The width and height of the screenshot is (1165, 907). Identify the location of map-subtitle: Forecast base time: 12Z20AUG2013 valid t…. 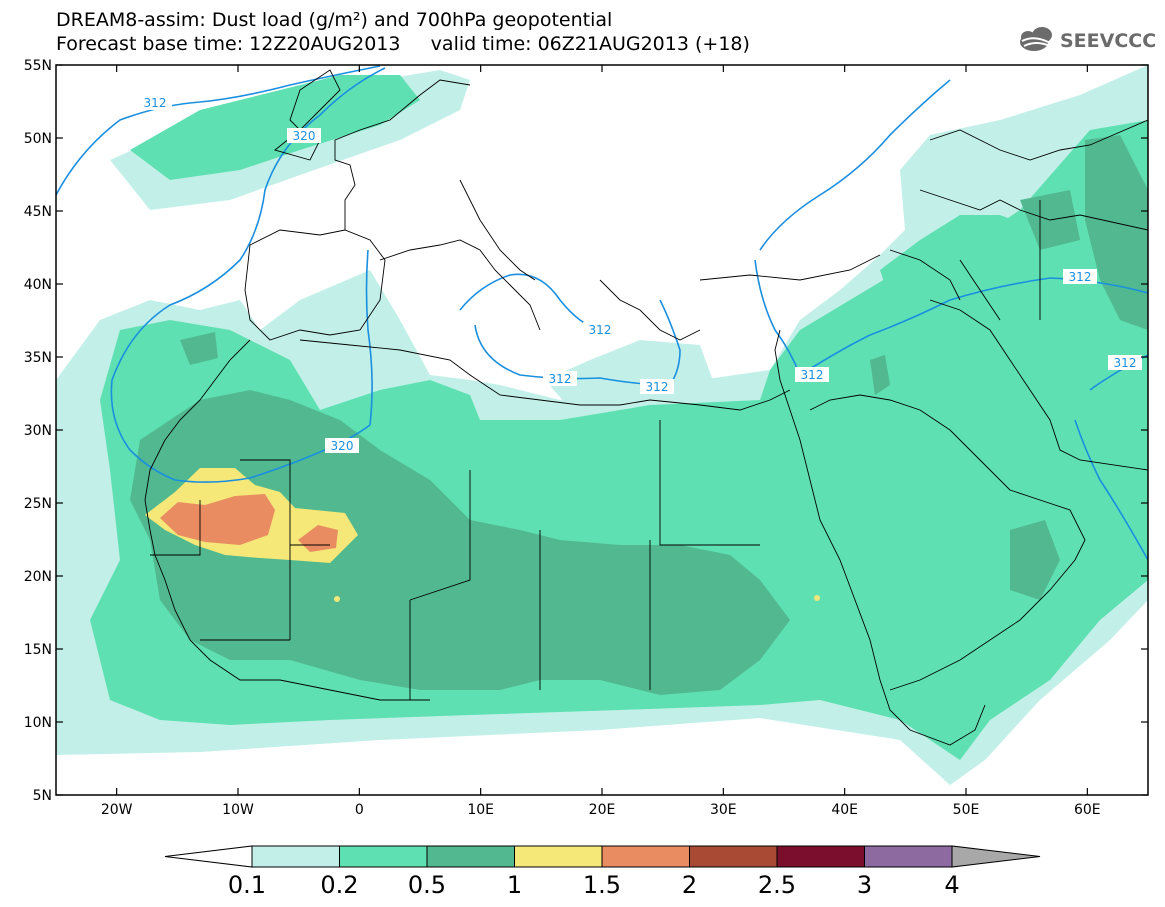
(403, 44).